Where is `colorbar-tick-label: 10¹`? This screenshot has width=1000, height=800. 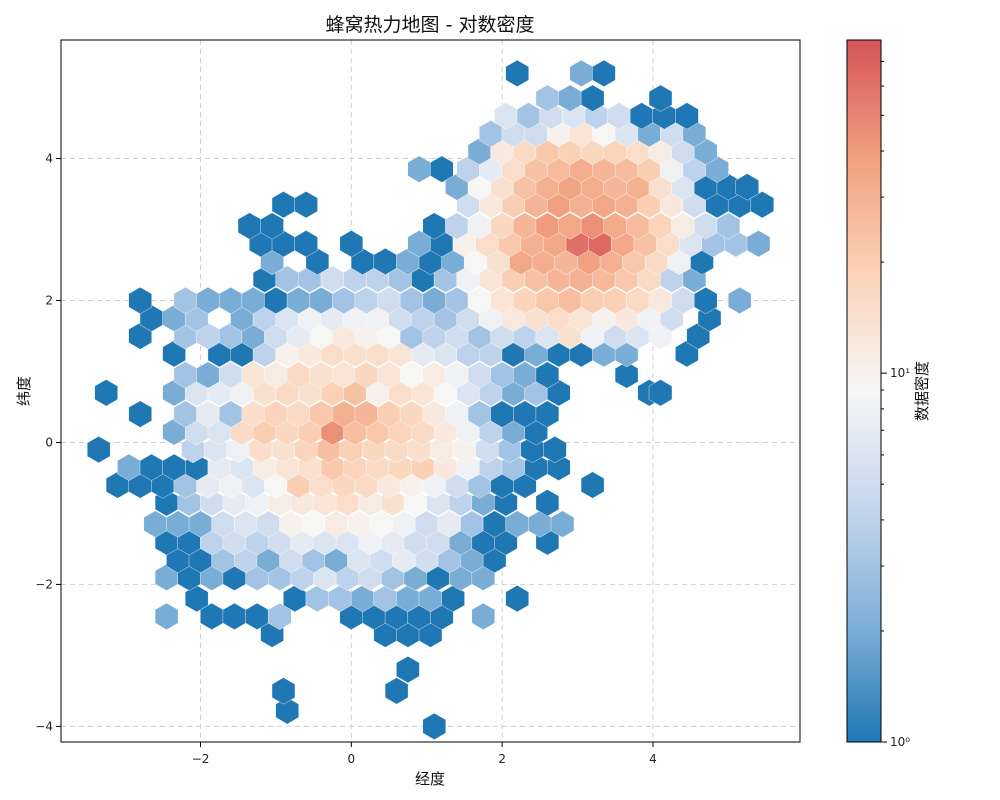
colorbar-tick-label: 10¹ is located at coordinates (900, 373).